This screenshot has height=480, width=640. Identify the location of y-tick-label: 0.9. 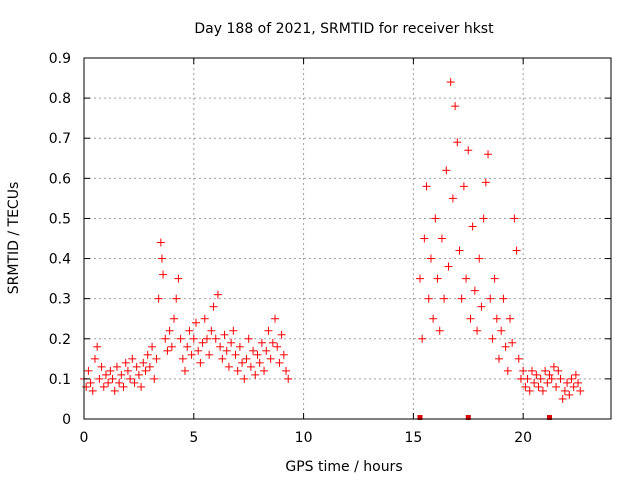
(60, 59).